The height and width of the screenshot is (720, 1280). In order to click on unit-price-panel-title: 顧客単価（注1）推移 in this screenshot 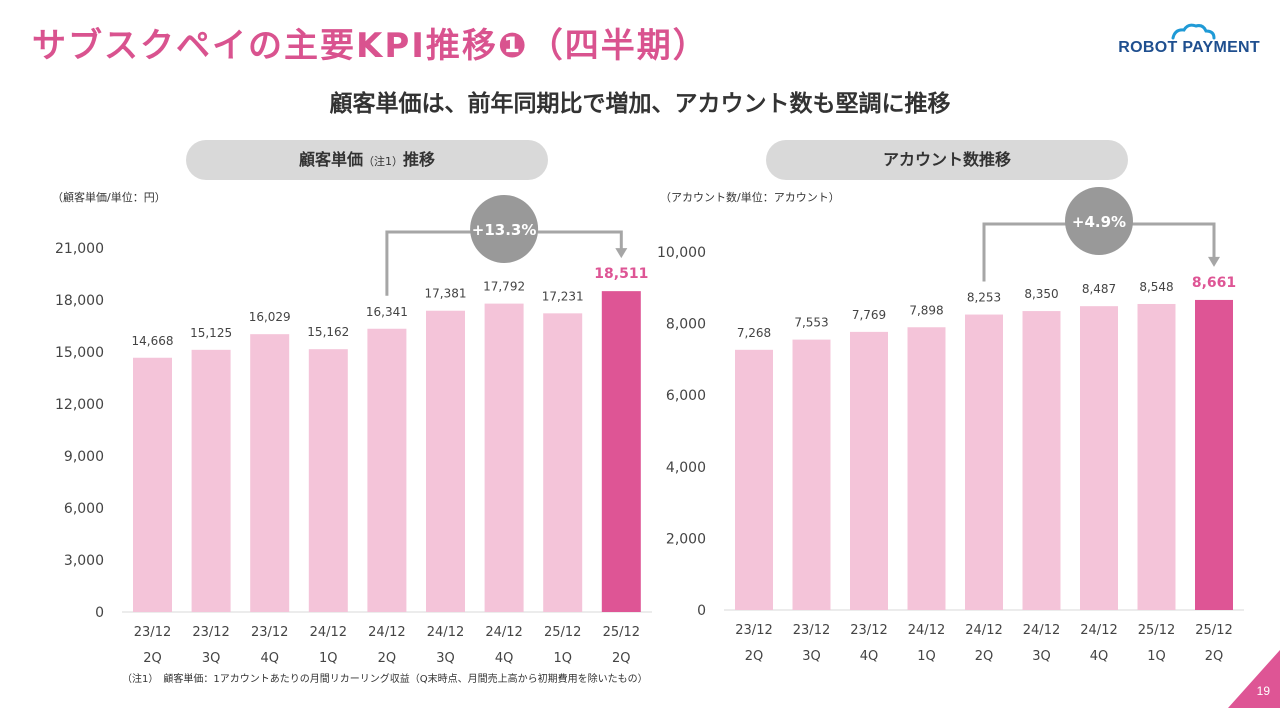, I will do `click(367, 160)`.